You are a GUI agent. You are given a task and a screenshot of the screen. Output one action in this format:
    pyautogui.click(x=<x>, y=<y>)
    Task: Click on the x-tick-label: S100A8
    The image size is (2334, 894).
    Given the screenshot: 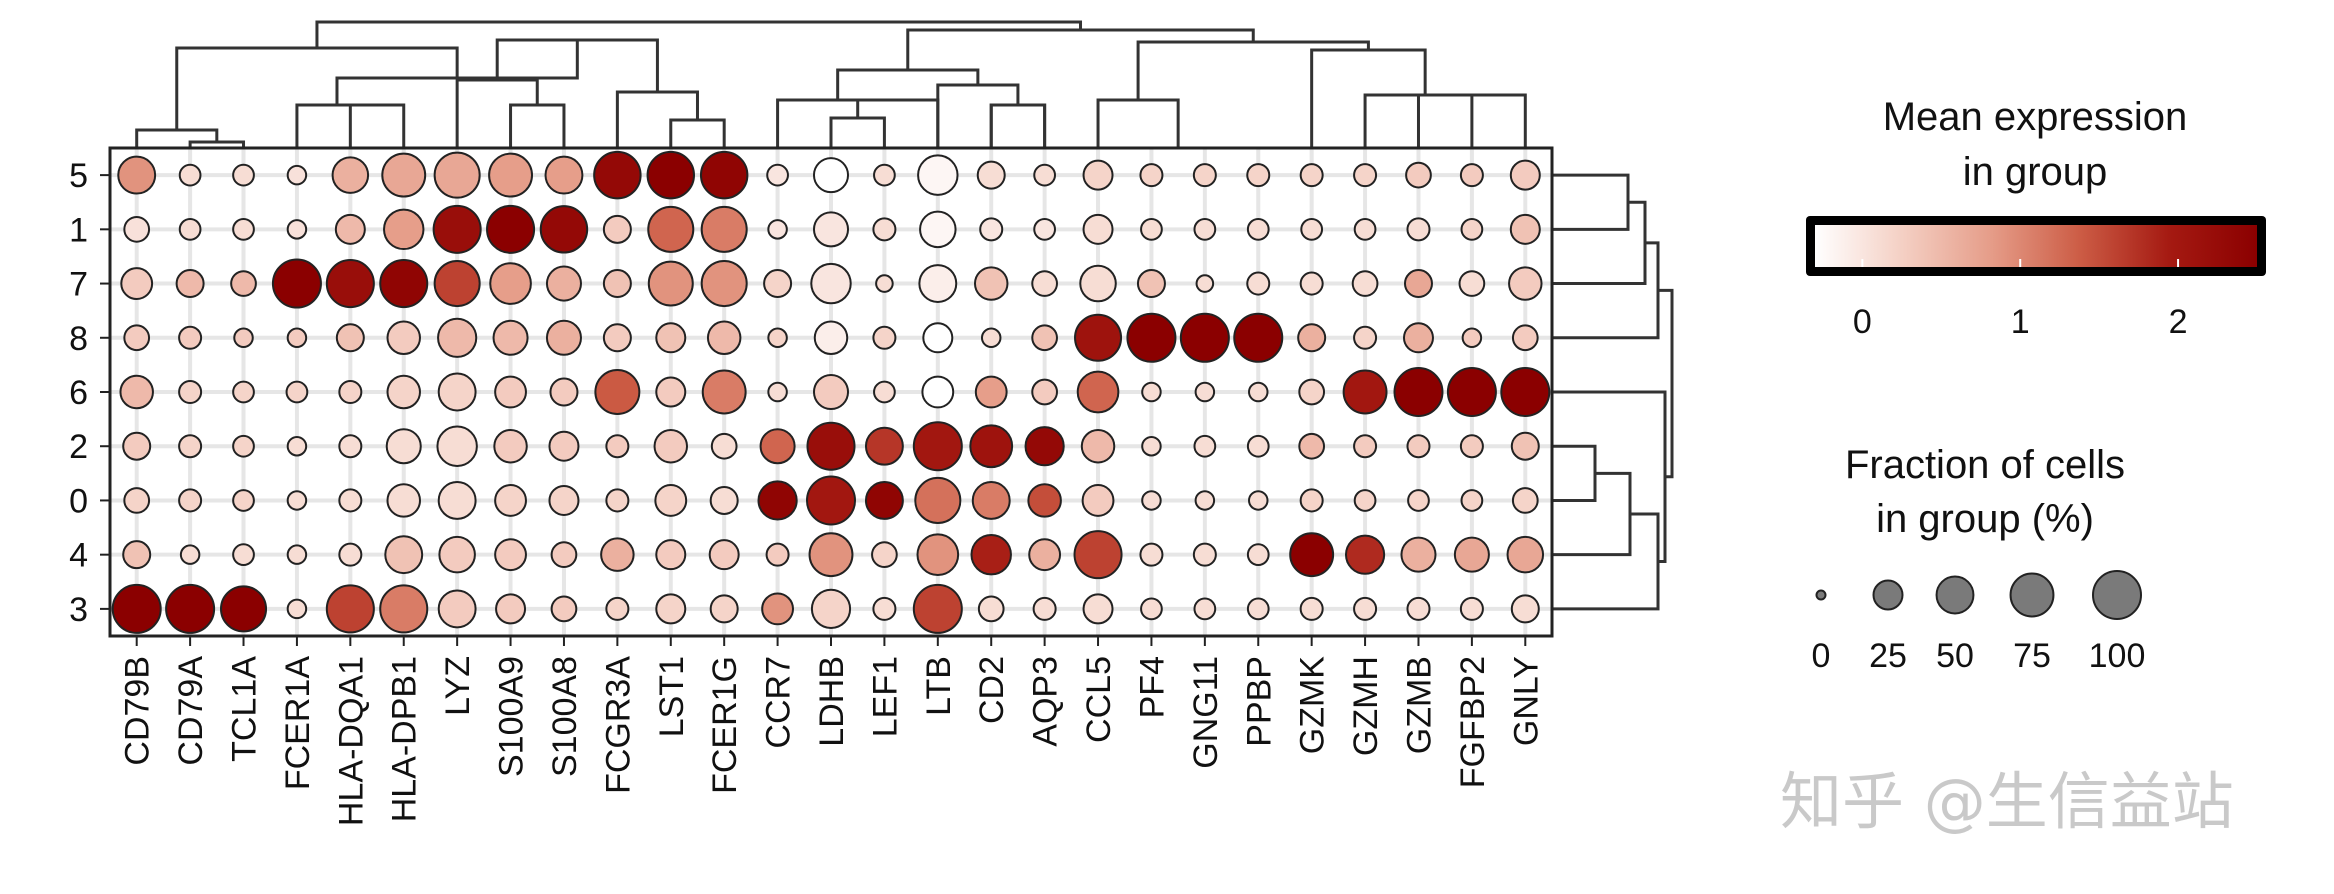 What is the action you would take?
    pyautogui.click(x=565, y=716)
    